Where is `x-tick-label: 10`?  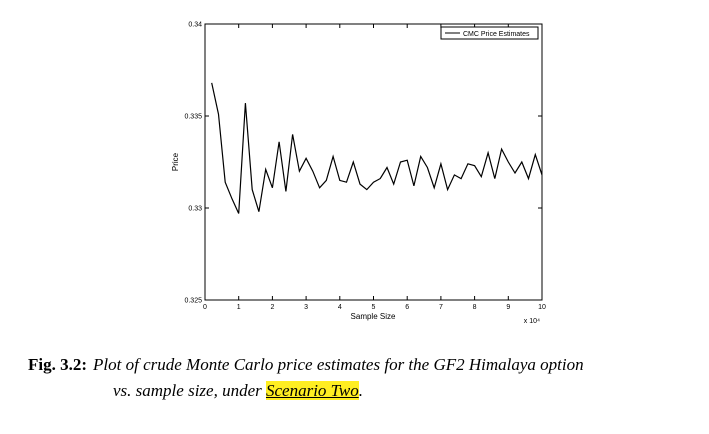
x-tick-label: 10 is located at coordinates (542, 307).